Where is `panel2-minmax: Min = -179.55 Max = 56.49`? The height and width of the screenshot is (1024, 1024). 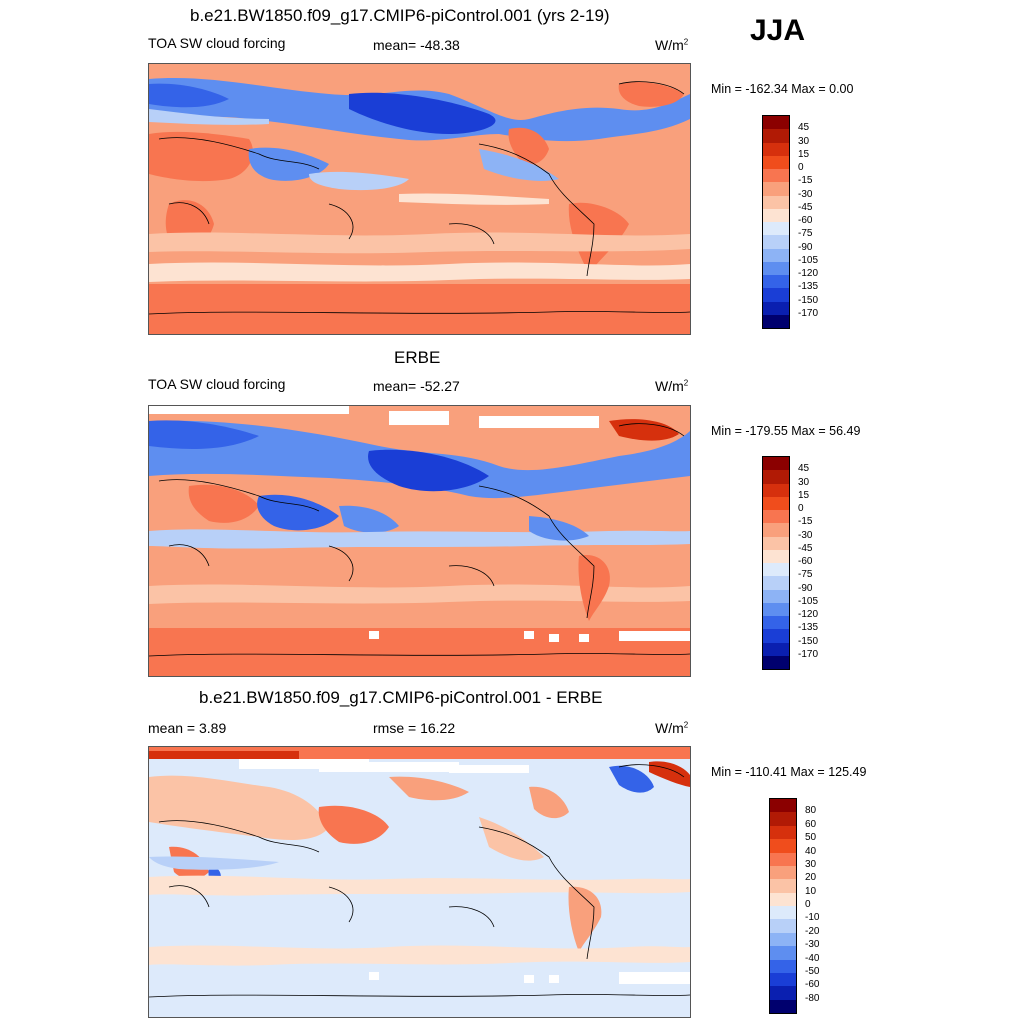 panel2-minmax: Min = -179.55 Max = 56.49 is located at coordinates (786, 431).